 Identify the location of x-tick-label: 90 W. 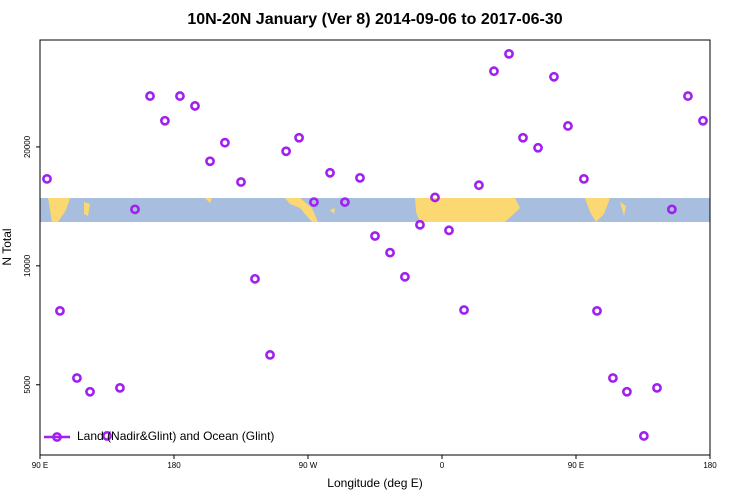
(308, 465).